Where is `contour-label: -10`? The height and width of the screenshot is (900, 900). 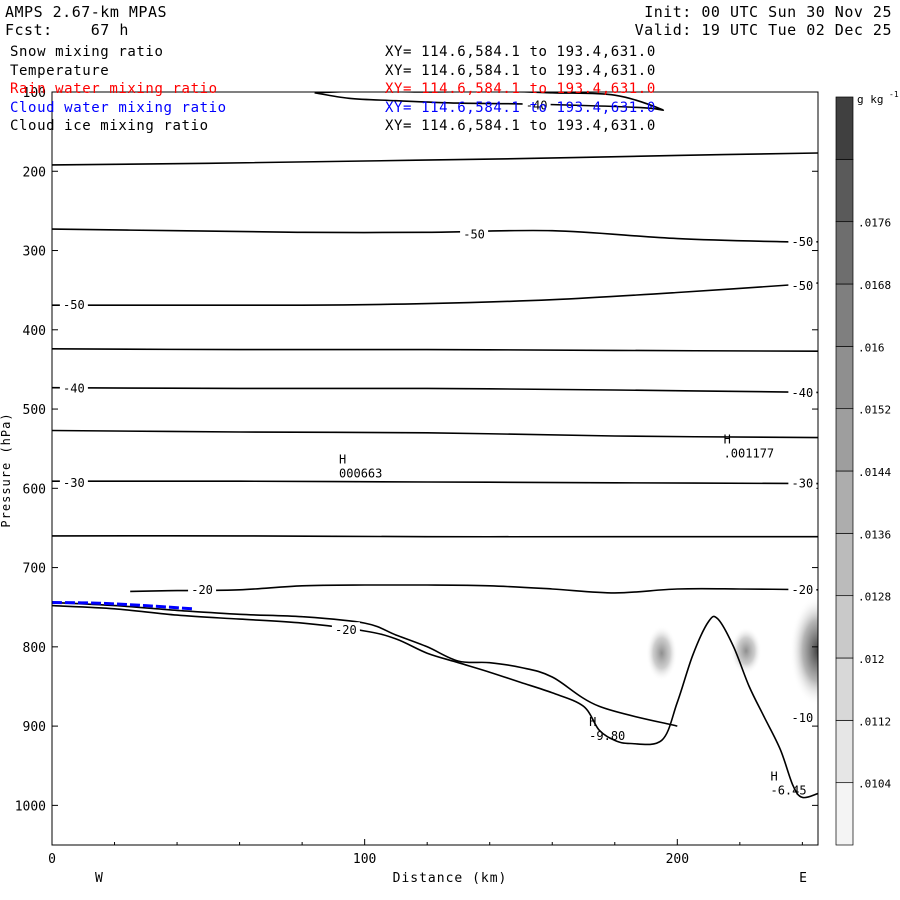 contour-label: -10 is located at coordinates (803, 718).